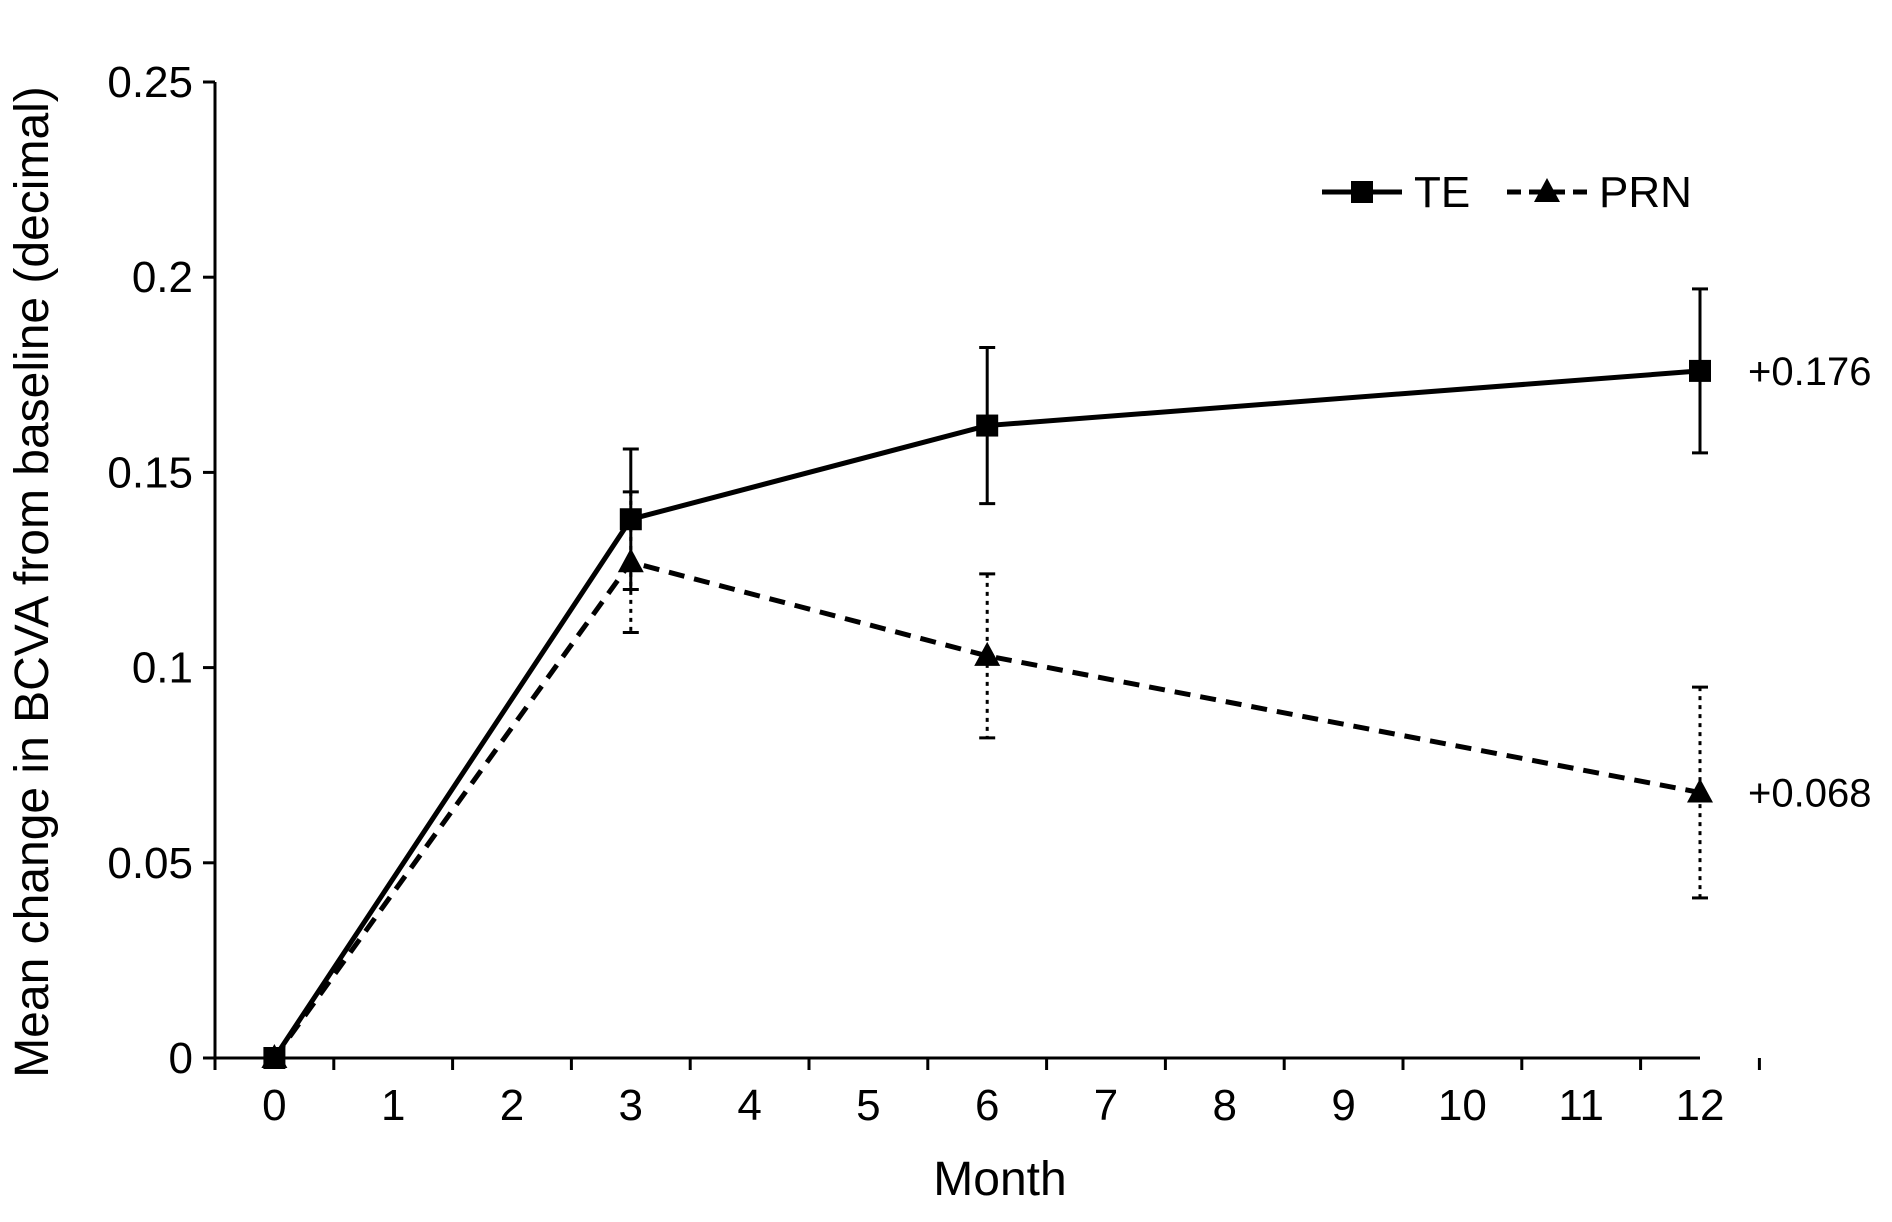  What do you see at coordinates (162, 668) in the screenshot?
I see `y-tick-label: 0.1` at bounding box center [162, 668].